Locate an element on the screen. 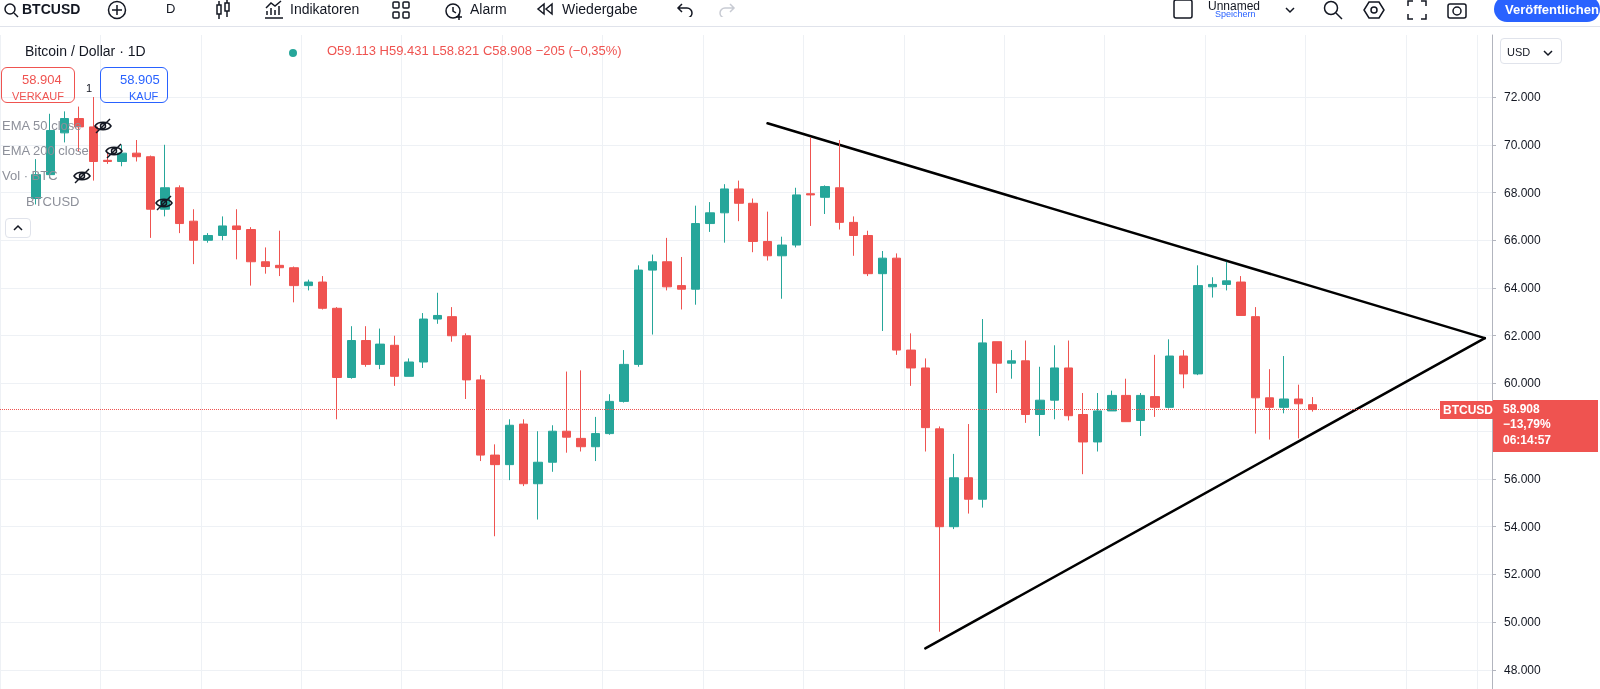 Image resolution: width=1600 pixels, height=689 pixels. annotation: 58.904 is located at coordinates (42, 80).